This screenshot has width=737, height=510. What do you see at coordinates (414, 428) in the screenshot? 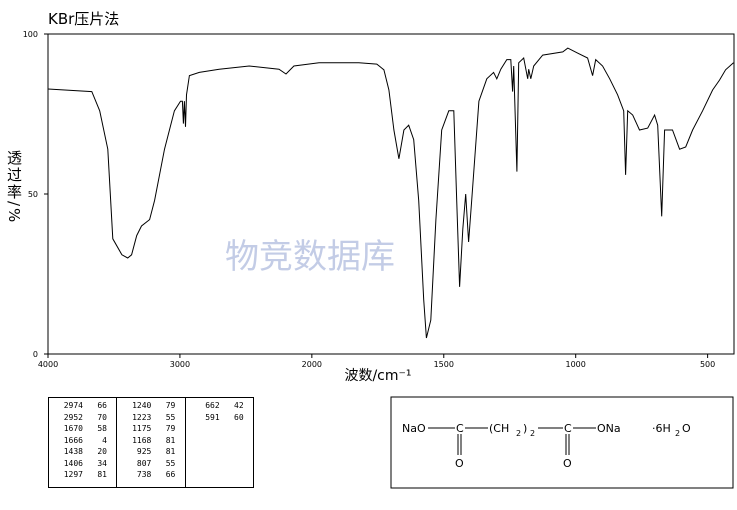
I see `atom-label: NaO` at bounding box center [414, 428].